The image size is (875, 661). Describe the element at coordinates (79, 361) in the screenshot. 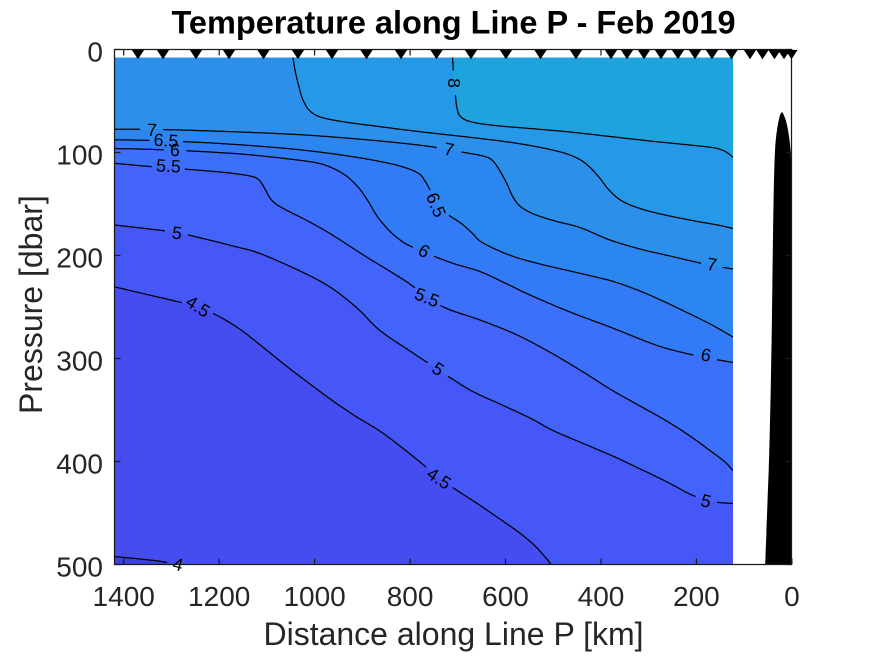

I see `svg-text: 300` at that location.